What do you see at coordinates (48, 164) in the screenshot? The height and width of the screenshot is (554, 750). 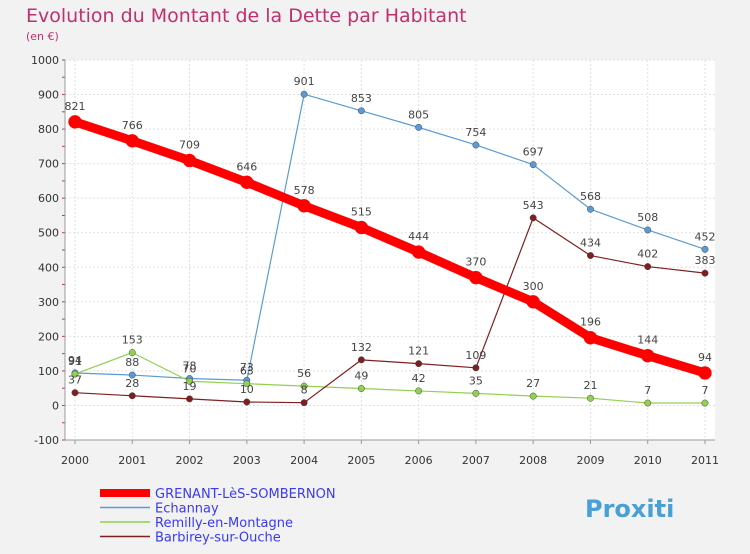 I see `y-tick-label: 700` at bounding box center [48, 164].